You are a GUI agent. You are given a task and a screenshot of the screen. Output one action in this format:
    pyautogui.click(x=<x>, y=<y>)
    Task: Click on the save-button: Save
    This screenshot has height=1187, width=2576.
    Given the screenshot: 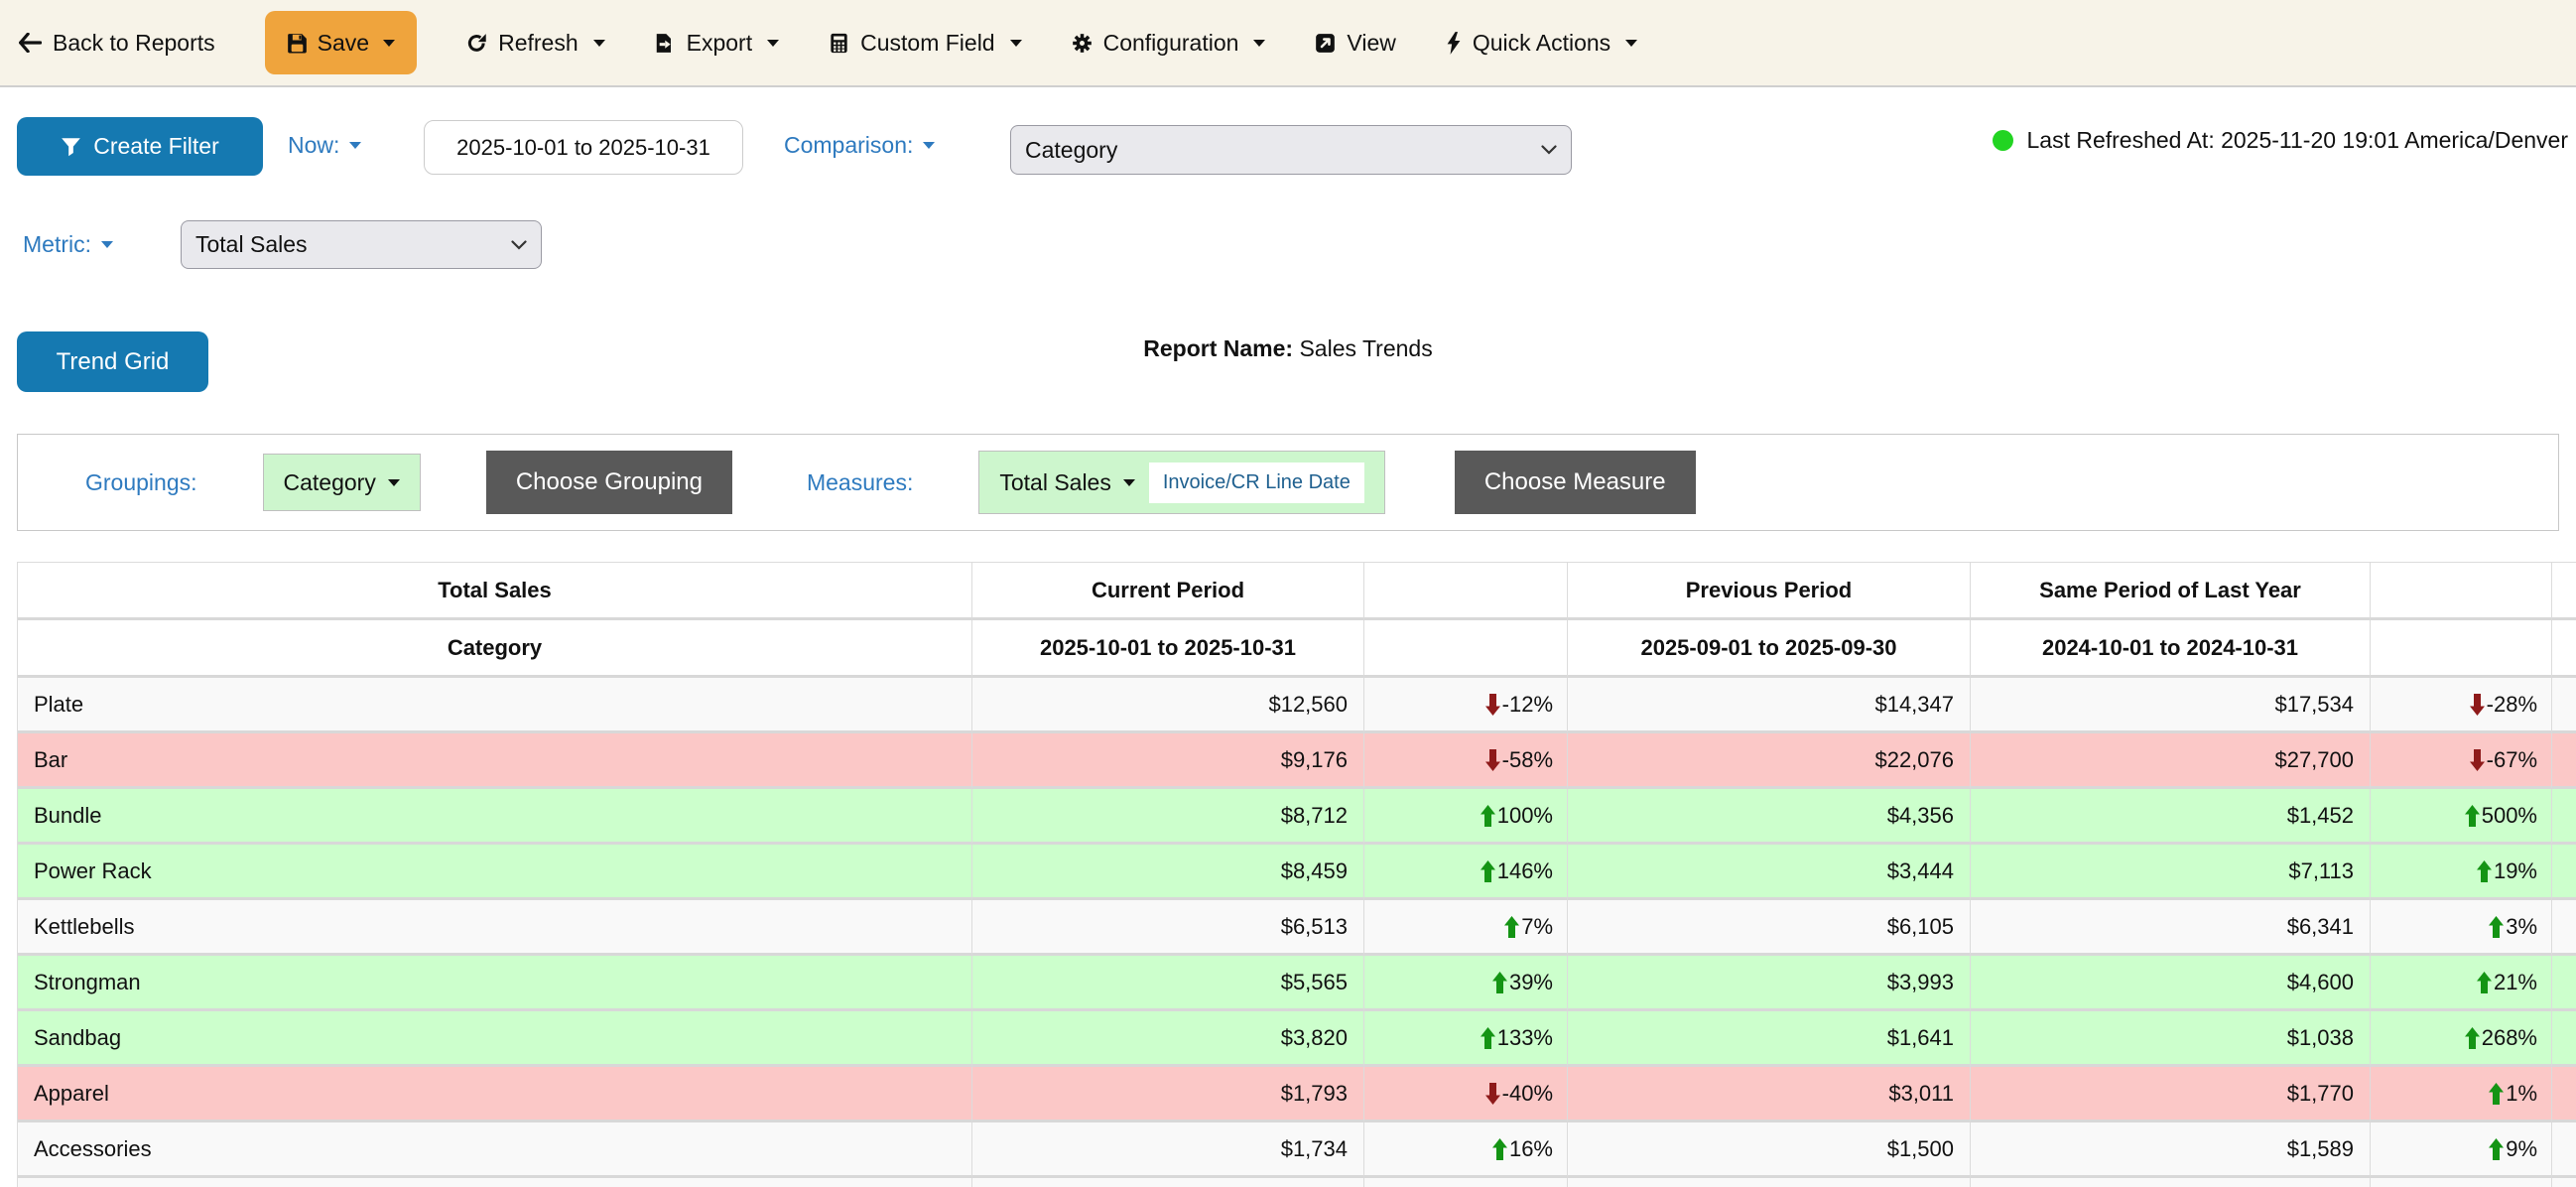 What is the action you would take?
    pyautogui.click(x=341, y=42)
    